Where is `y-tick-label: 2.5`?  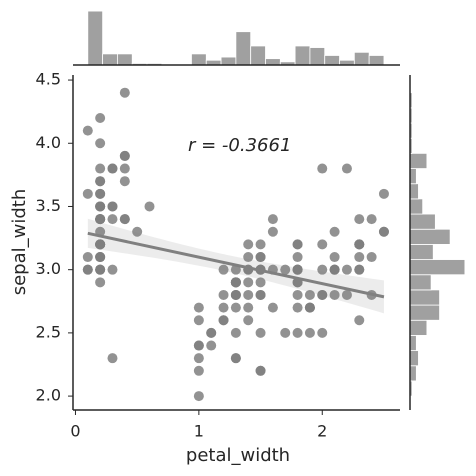
y-tick-label: 2.5 is located at coordinates (48, 331).